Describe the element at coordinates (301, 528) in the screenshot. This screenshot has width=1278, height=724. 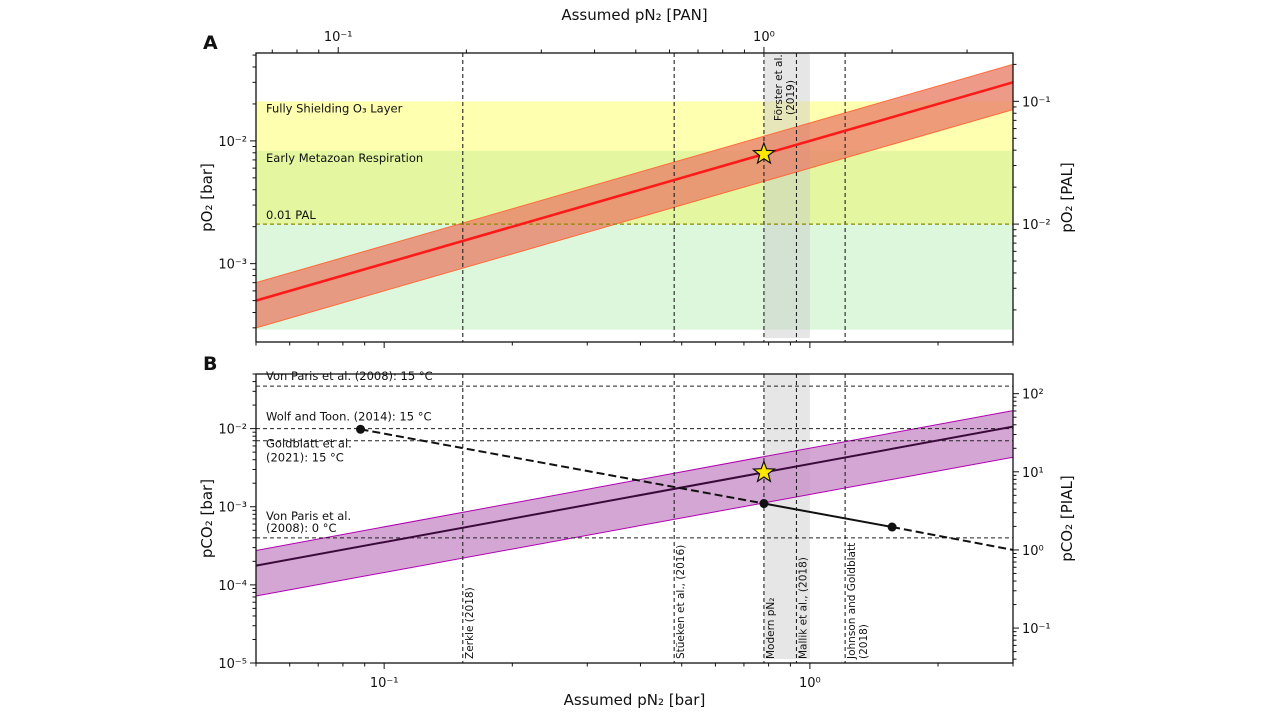
I see `reference-line-label: (2008): 0 °C` at that location.